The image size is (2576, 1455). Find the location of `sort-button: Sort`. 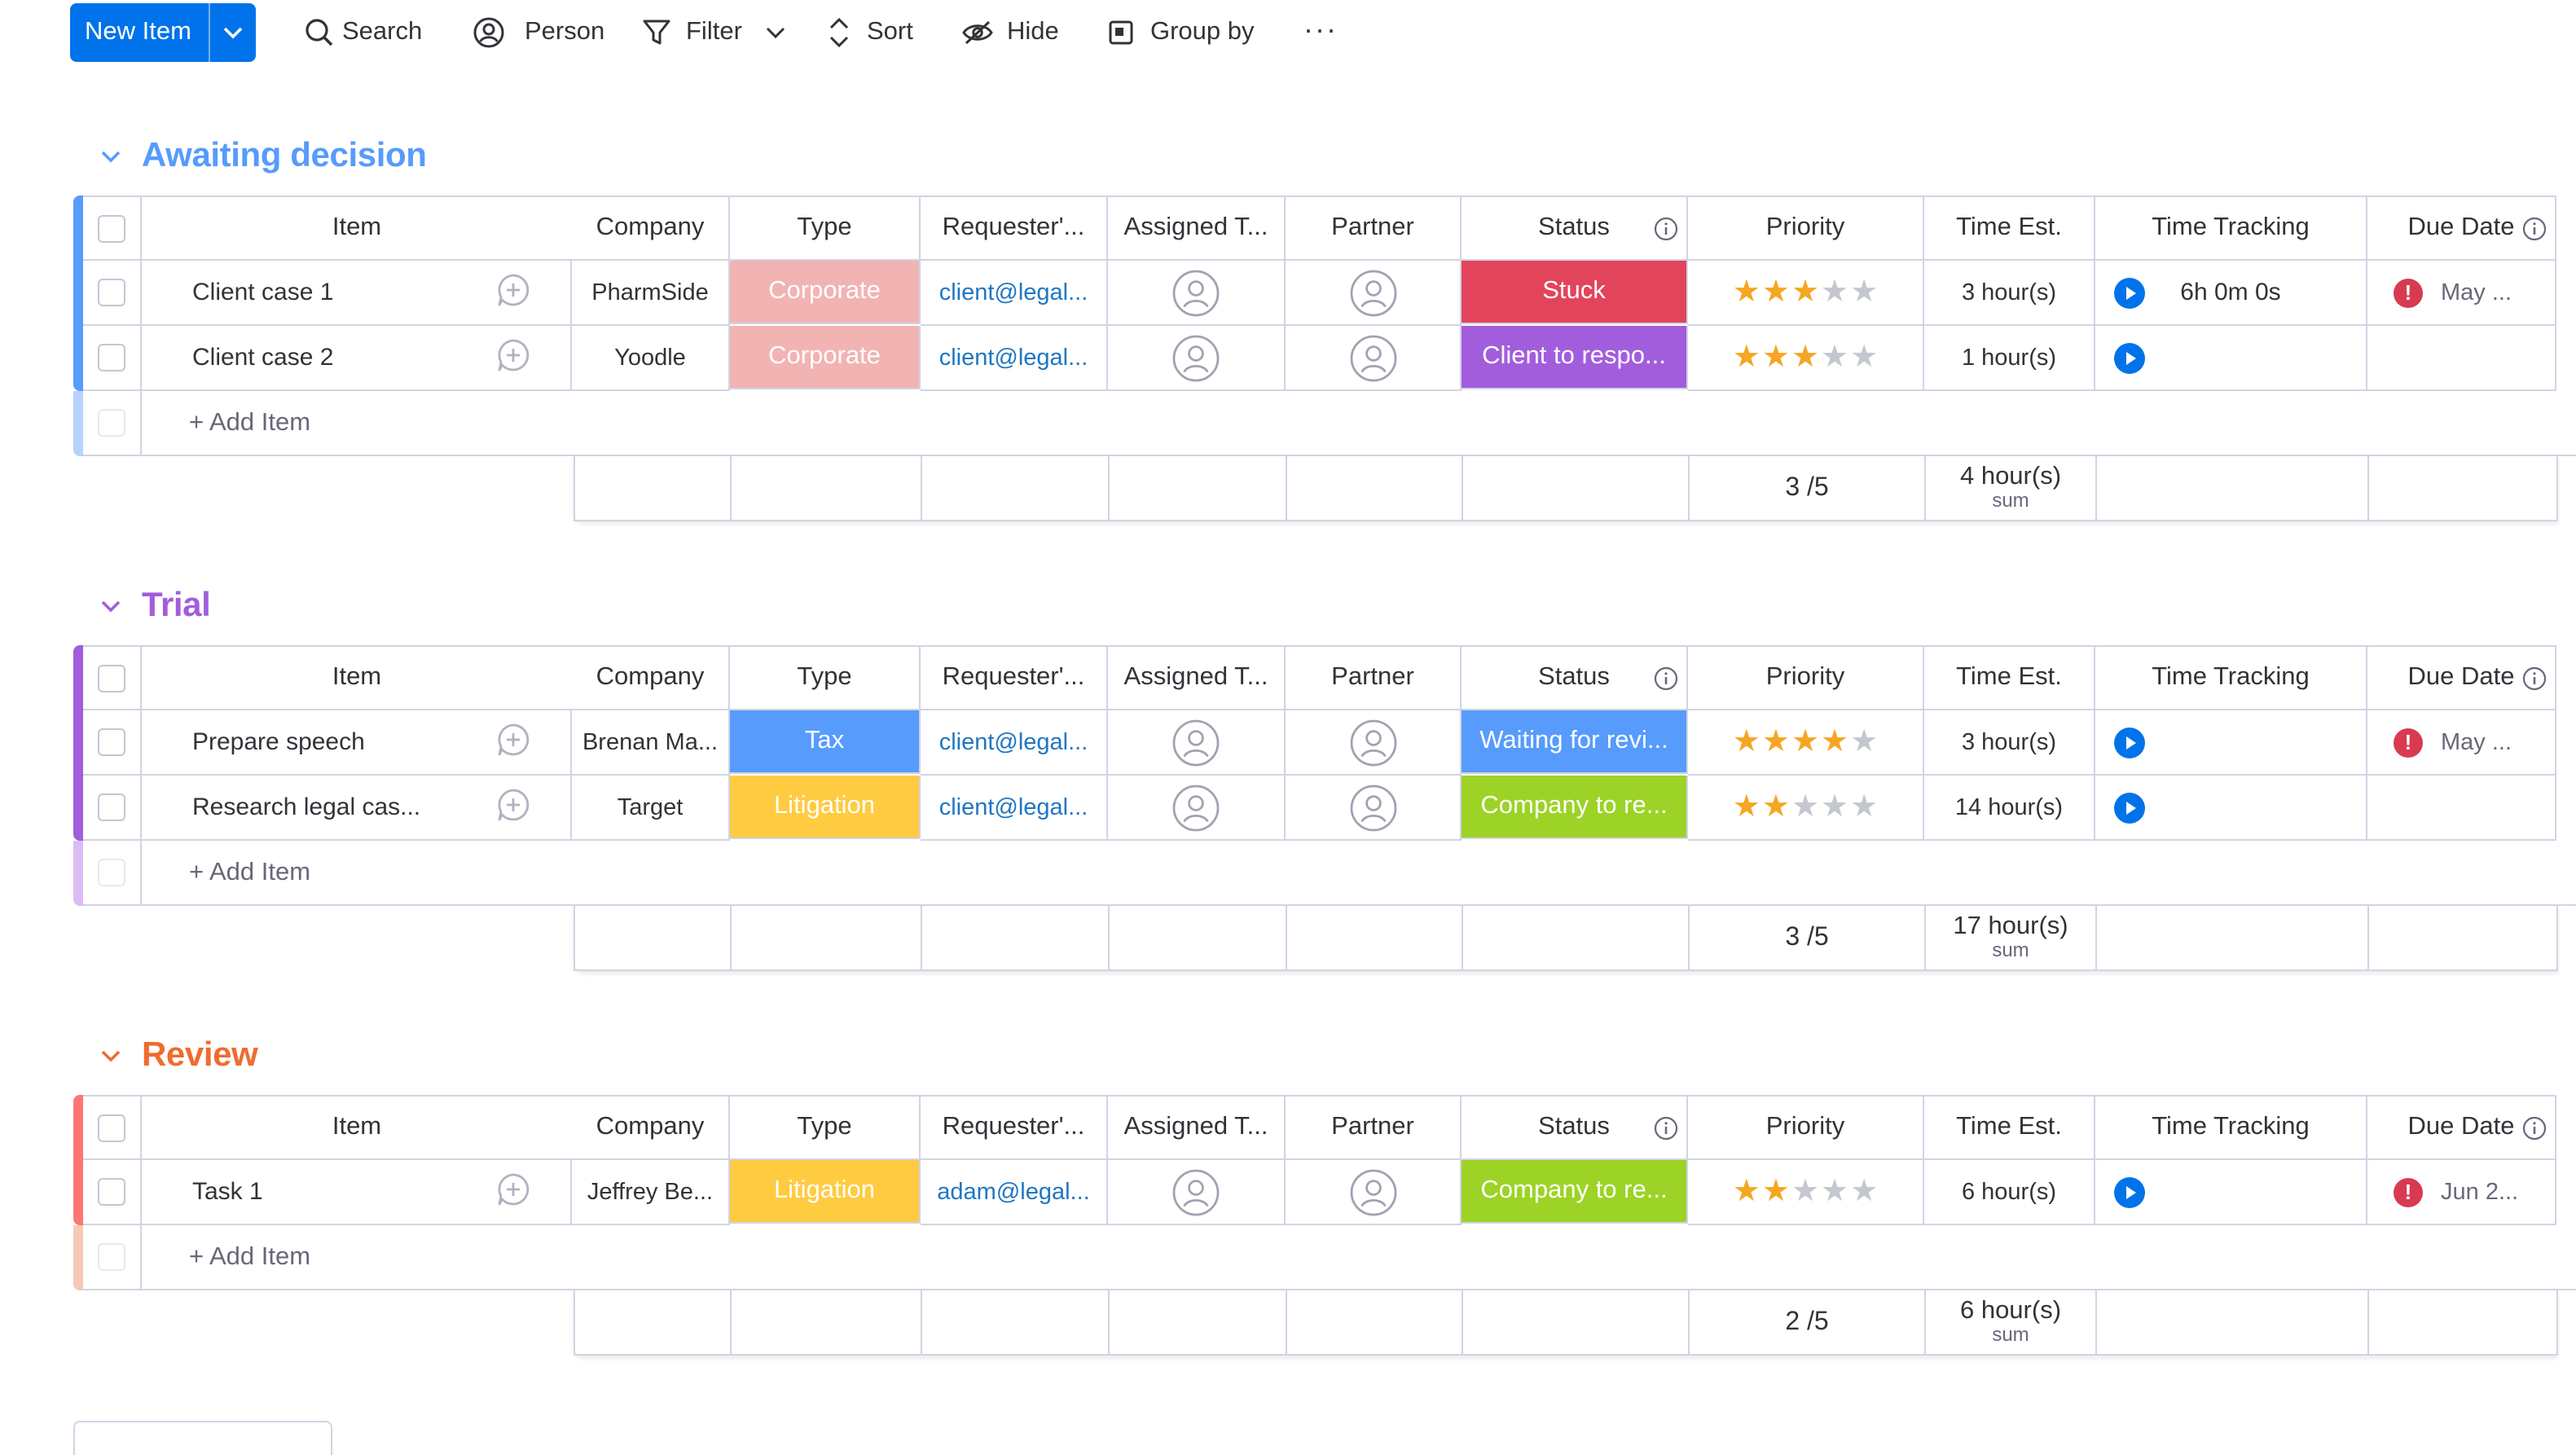

sort-button: Sort is located at coordinates (870, 33).